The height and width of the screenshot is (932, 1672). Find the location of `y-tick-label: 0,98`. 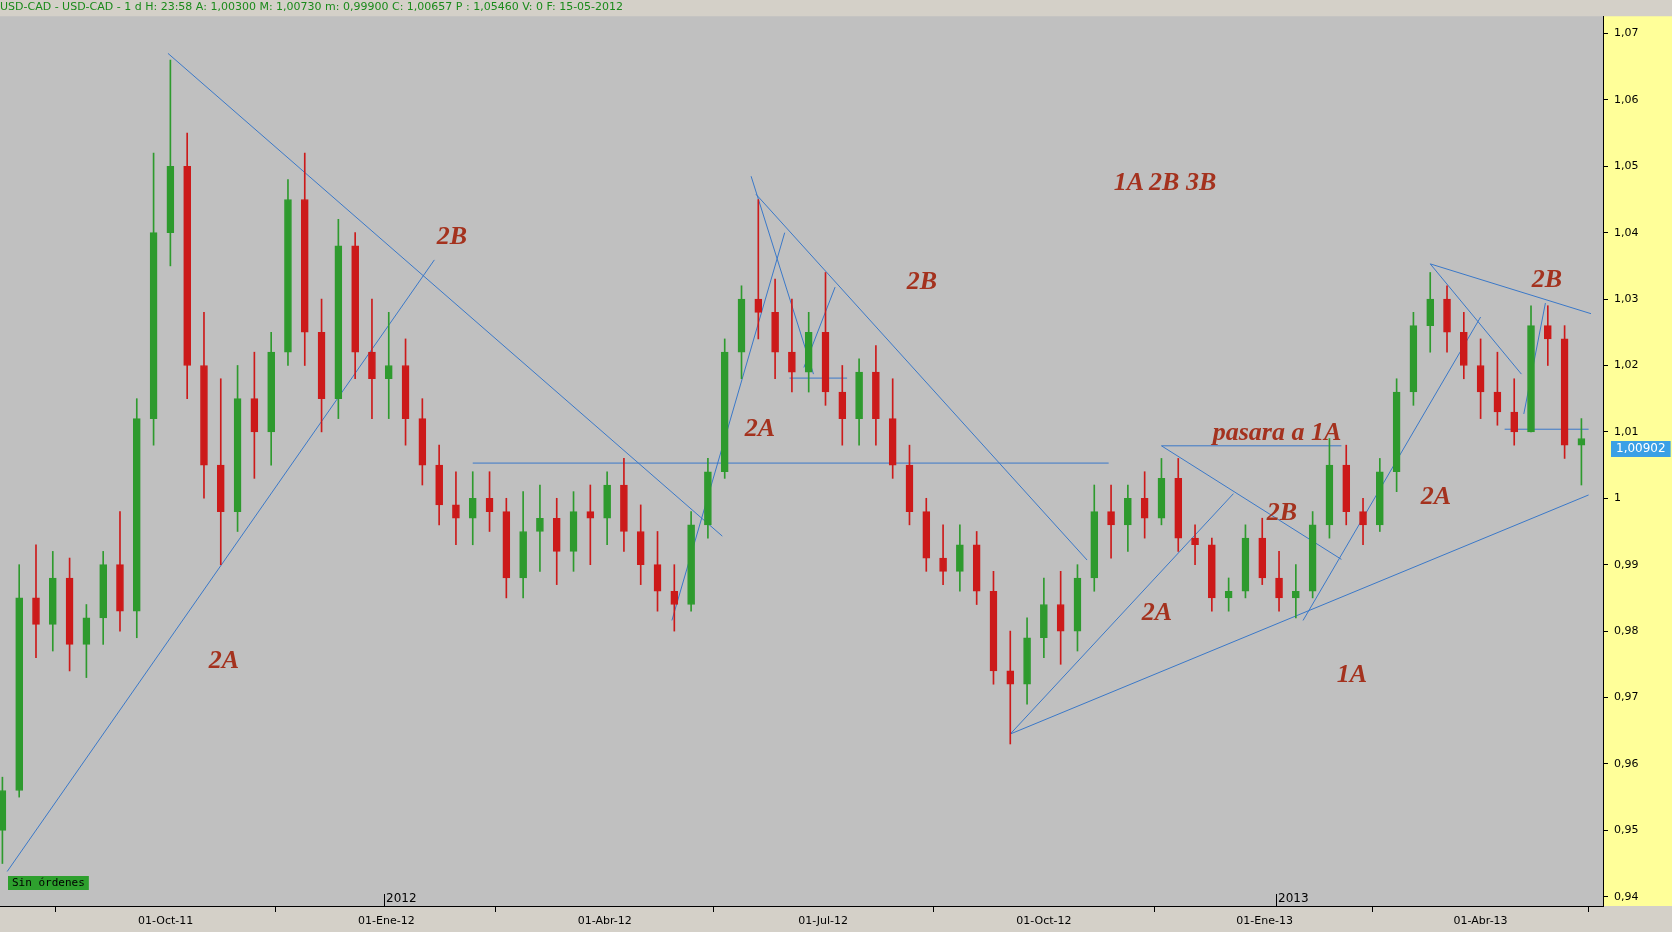

y-tick-label: 0,98 is located at coordinates (1626, 630).